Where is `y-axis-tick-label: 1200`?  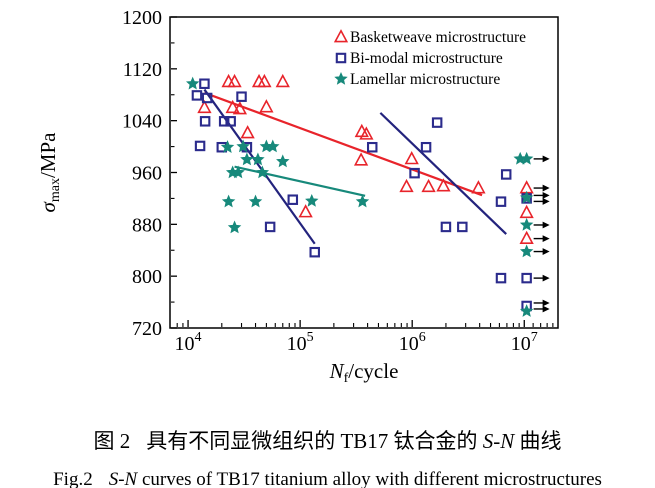
y-axis-tick-label: 1200 is located at coordinates (142, 18).